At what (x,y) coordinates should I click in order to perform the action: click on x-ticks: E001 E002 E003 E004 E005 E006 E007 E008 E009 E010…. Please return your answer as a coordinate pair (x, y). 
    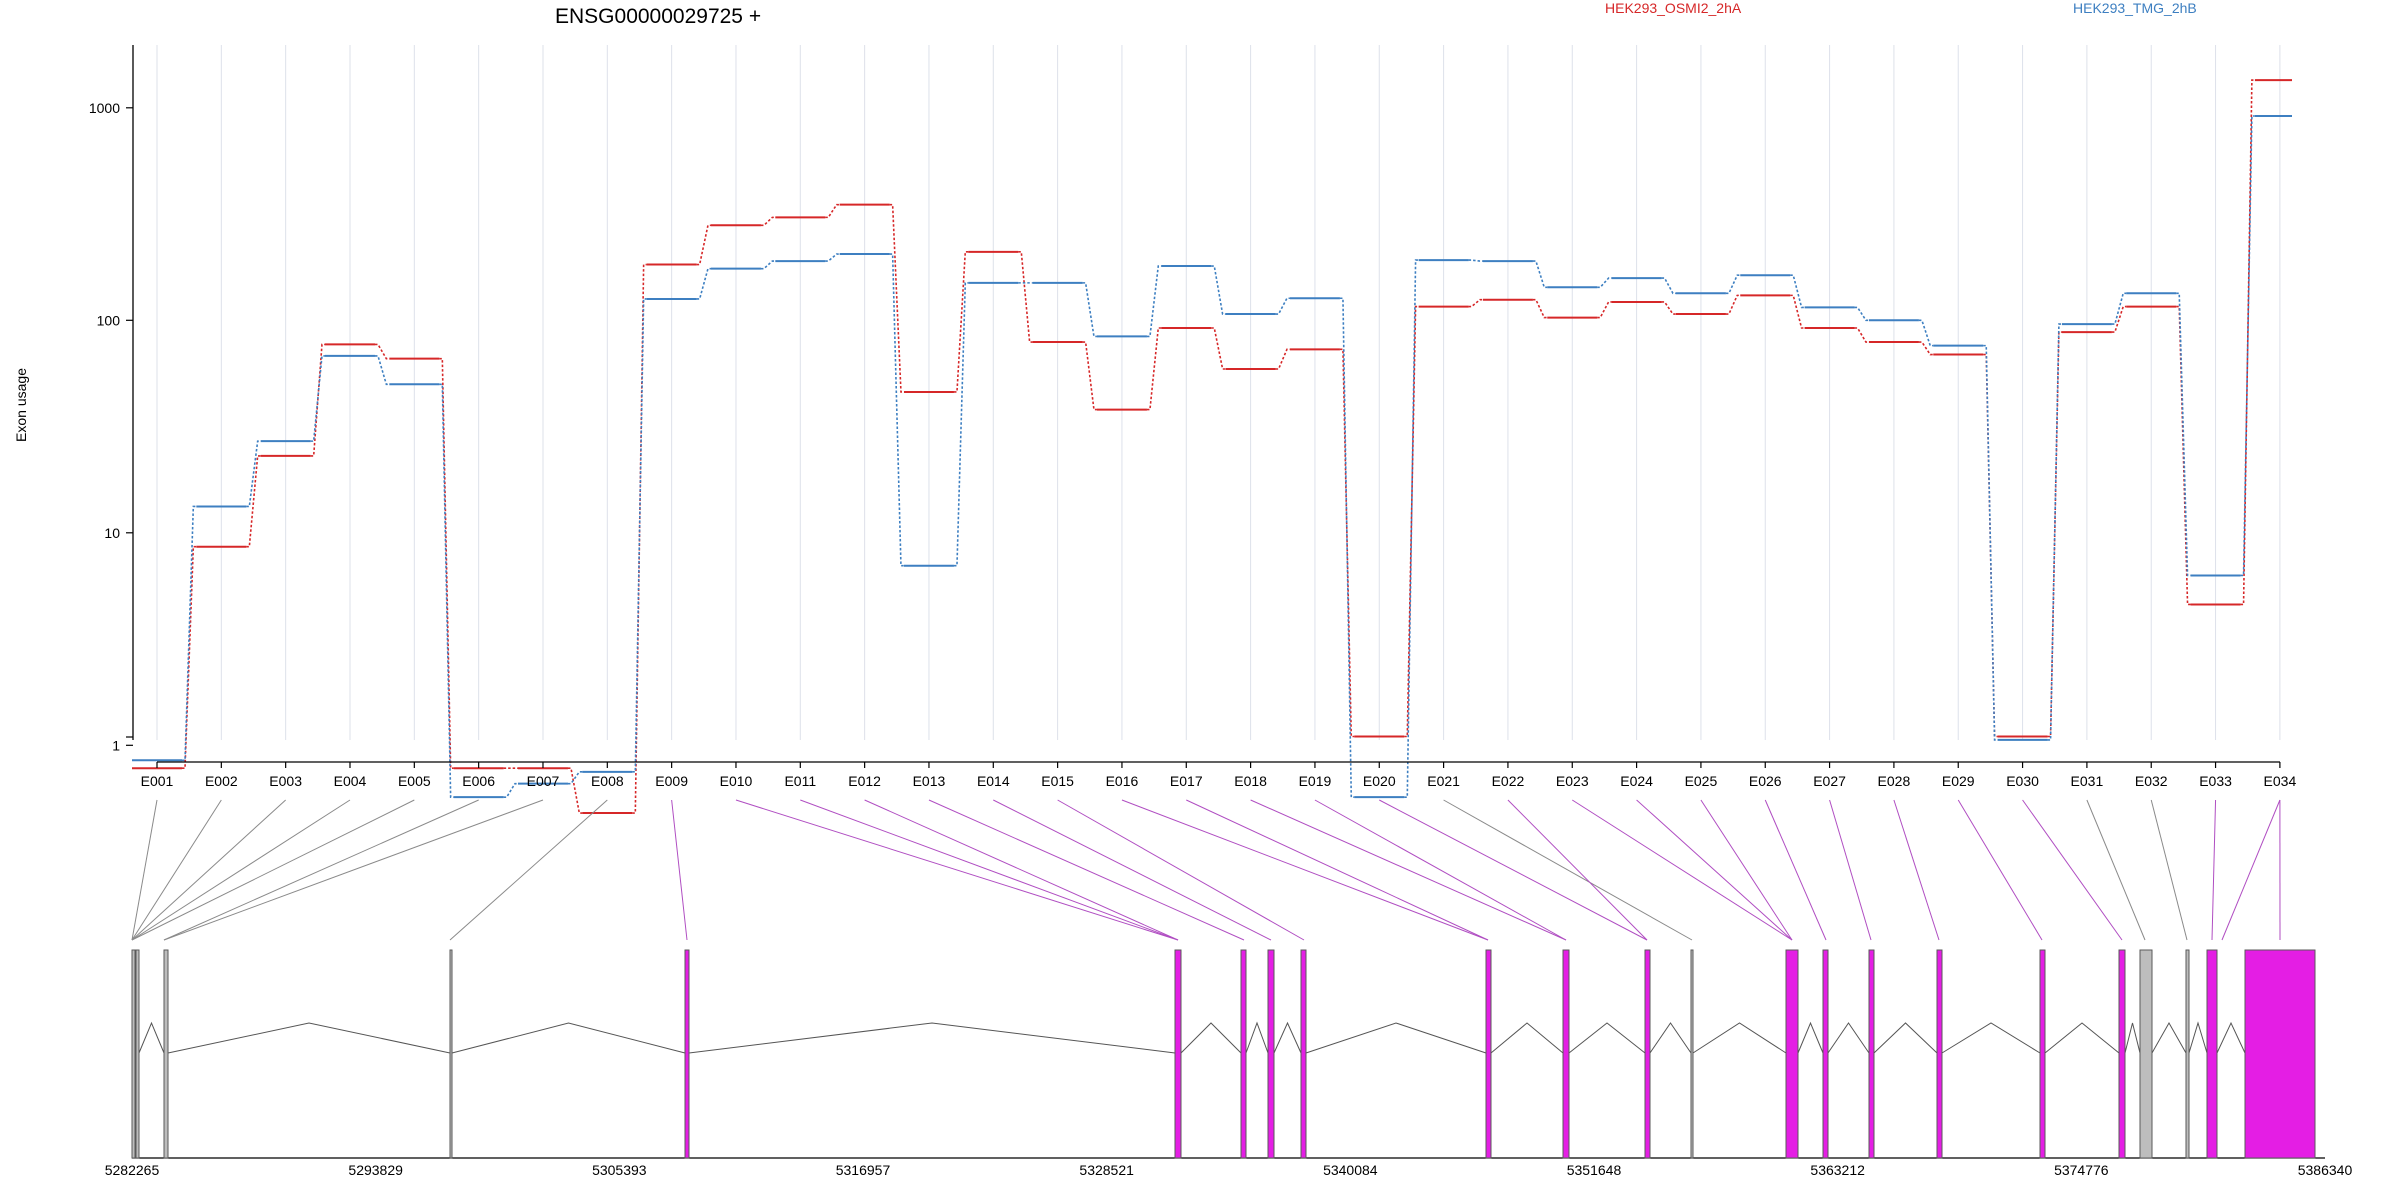
    Looking at the image, I should click on (1219, 775).